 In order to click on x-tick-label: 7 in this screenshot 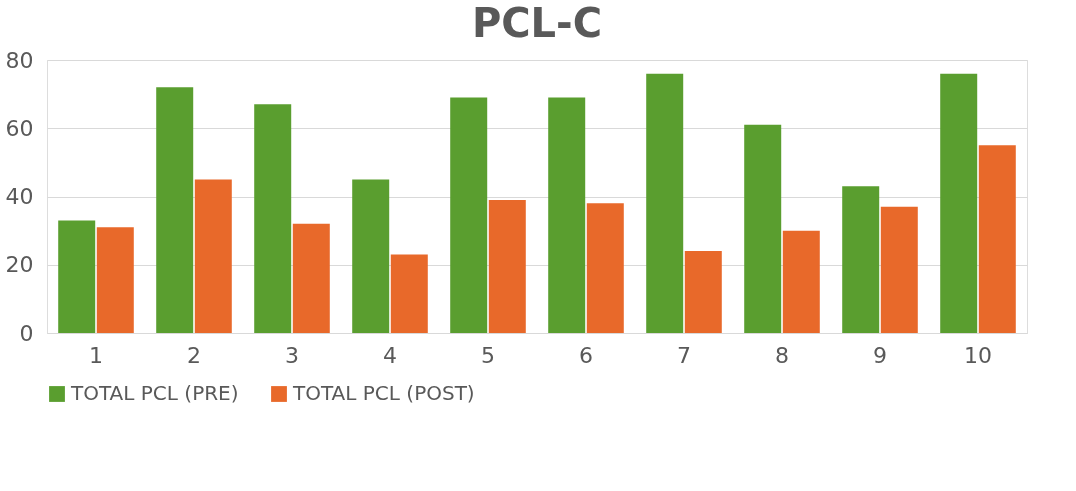, I will do `click(684, 355)`.